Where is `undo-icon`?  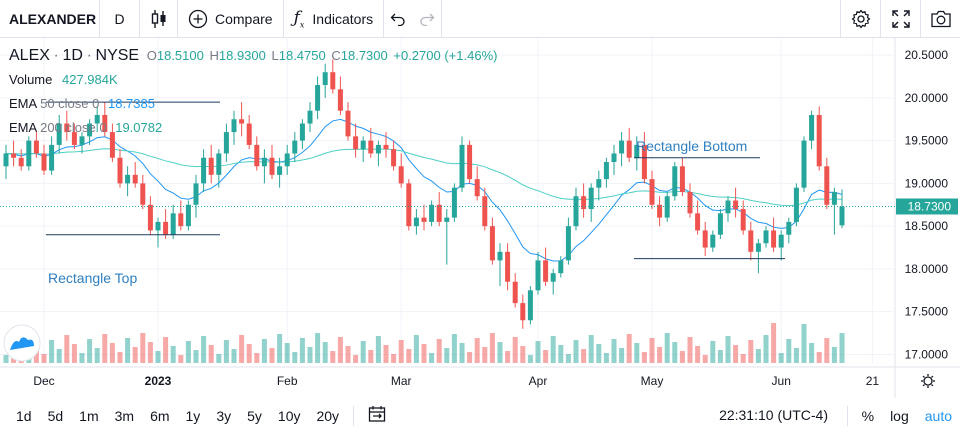
undo-icon is located at coordinates (398, 19).